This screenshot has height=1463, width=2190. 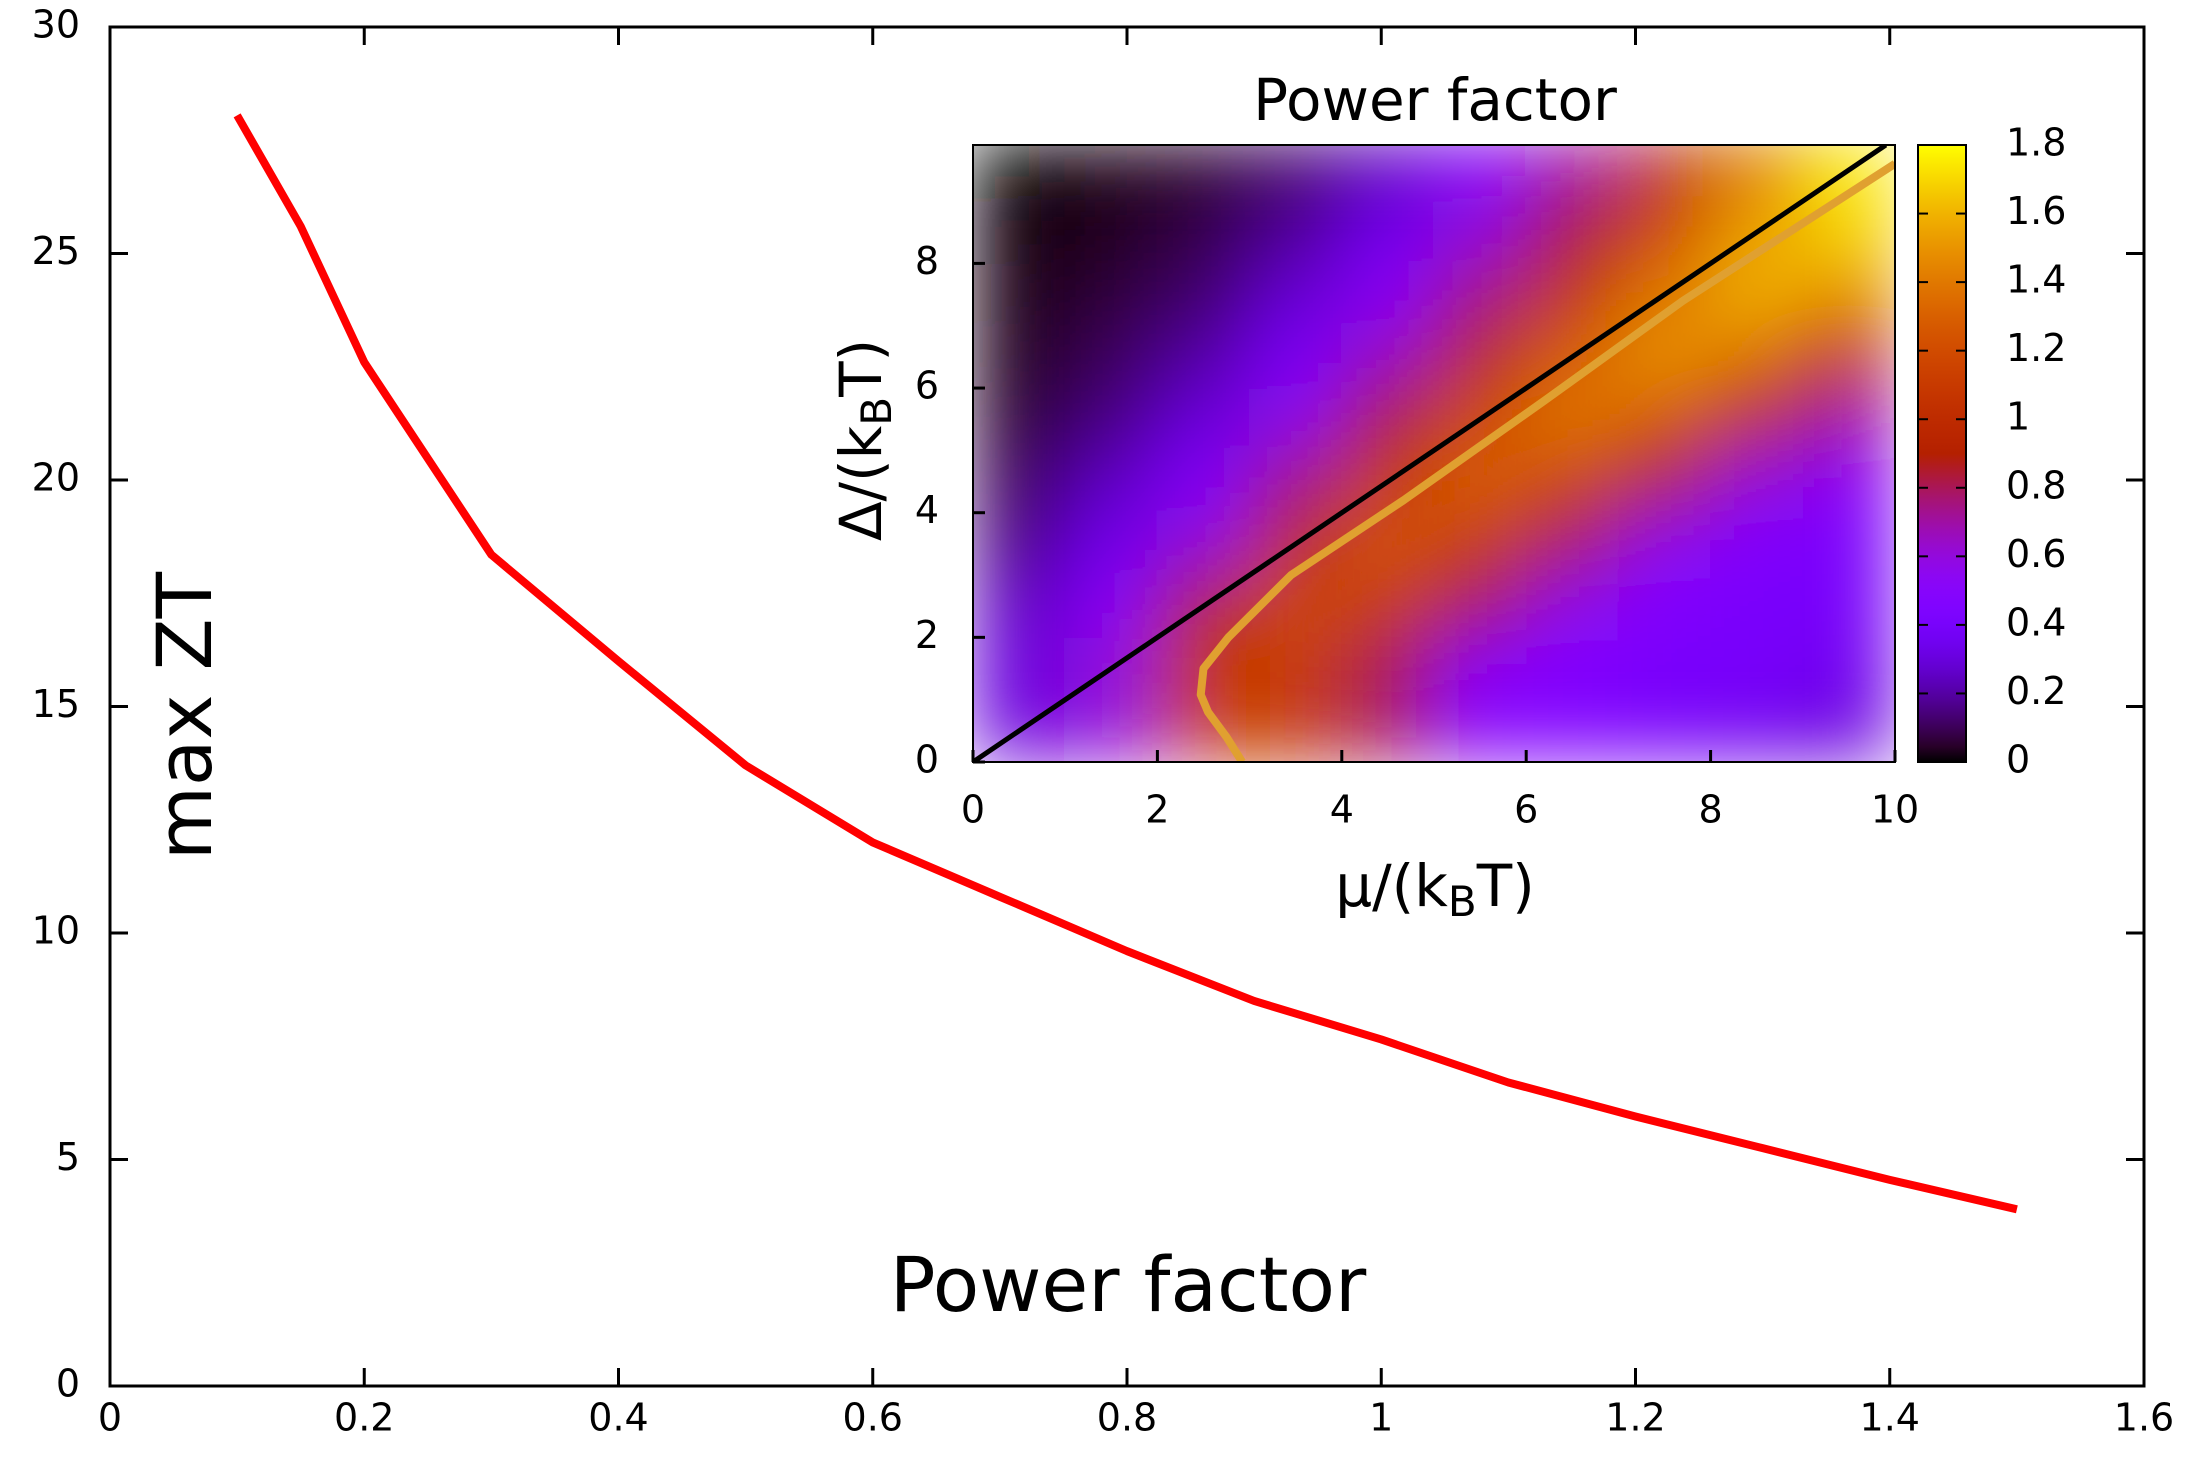 I want to click on x-axis-label: Power factor, so click(x=1128, y=1284).